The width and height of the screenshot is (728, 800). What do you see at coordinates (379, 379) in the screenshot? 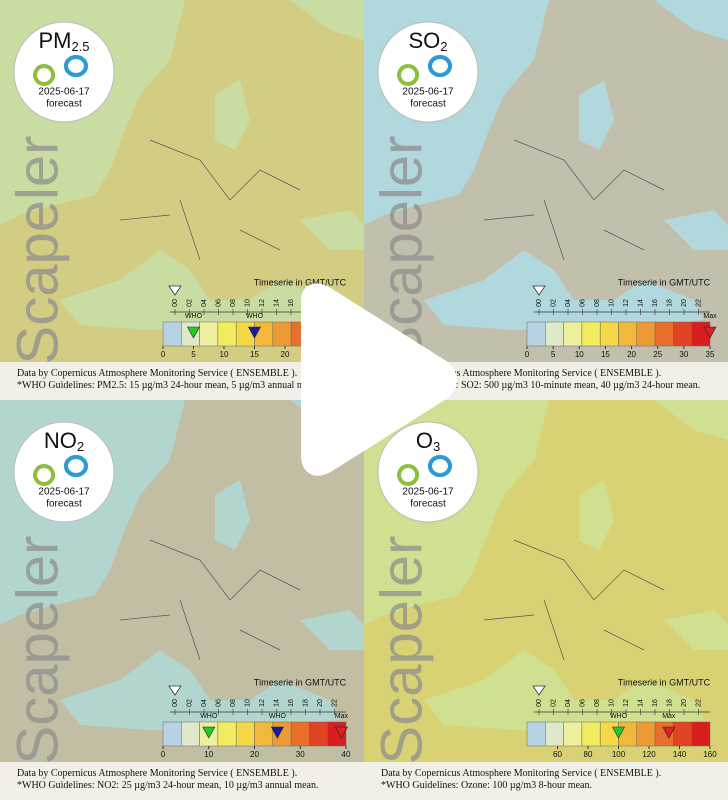
I see `play-button` at bounding box center [379, 379].